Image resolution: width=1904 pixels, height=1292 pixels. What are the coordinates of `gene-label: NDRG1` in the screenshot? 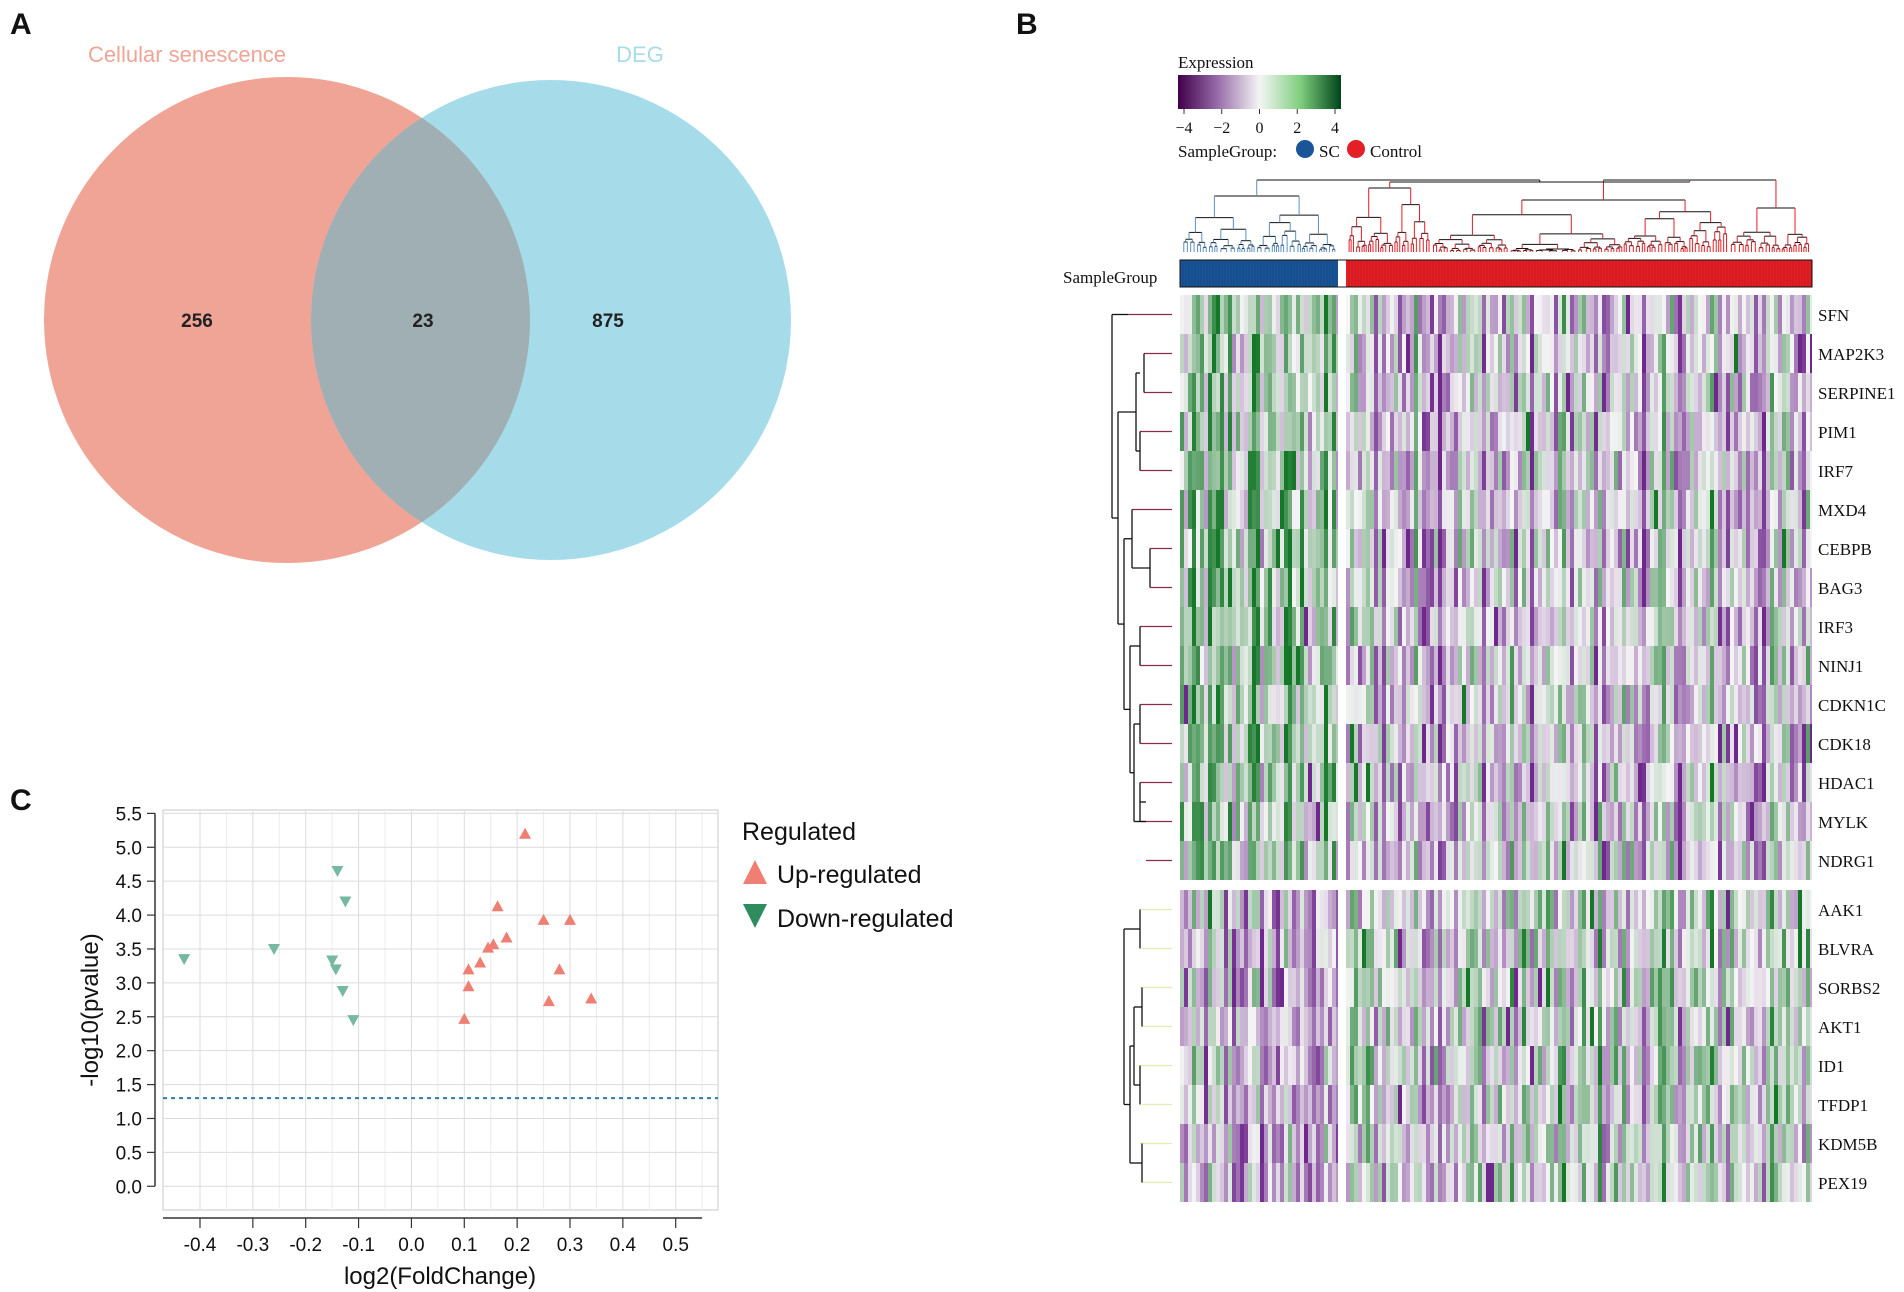 It's located at (1846, 861).